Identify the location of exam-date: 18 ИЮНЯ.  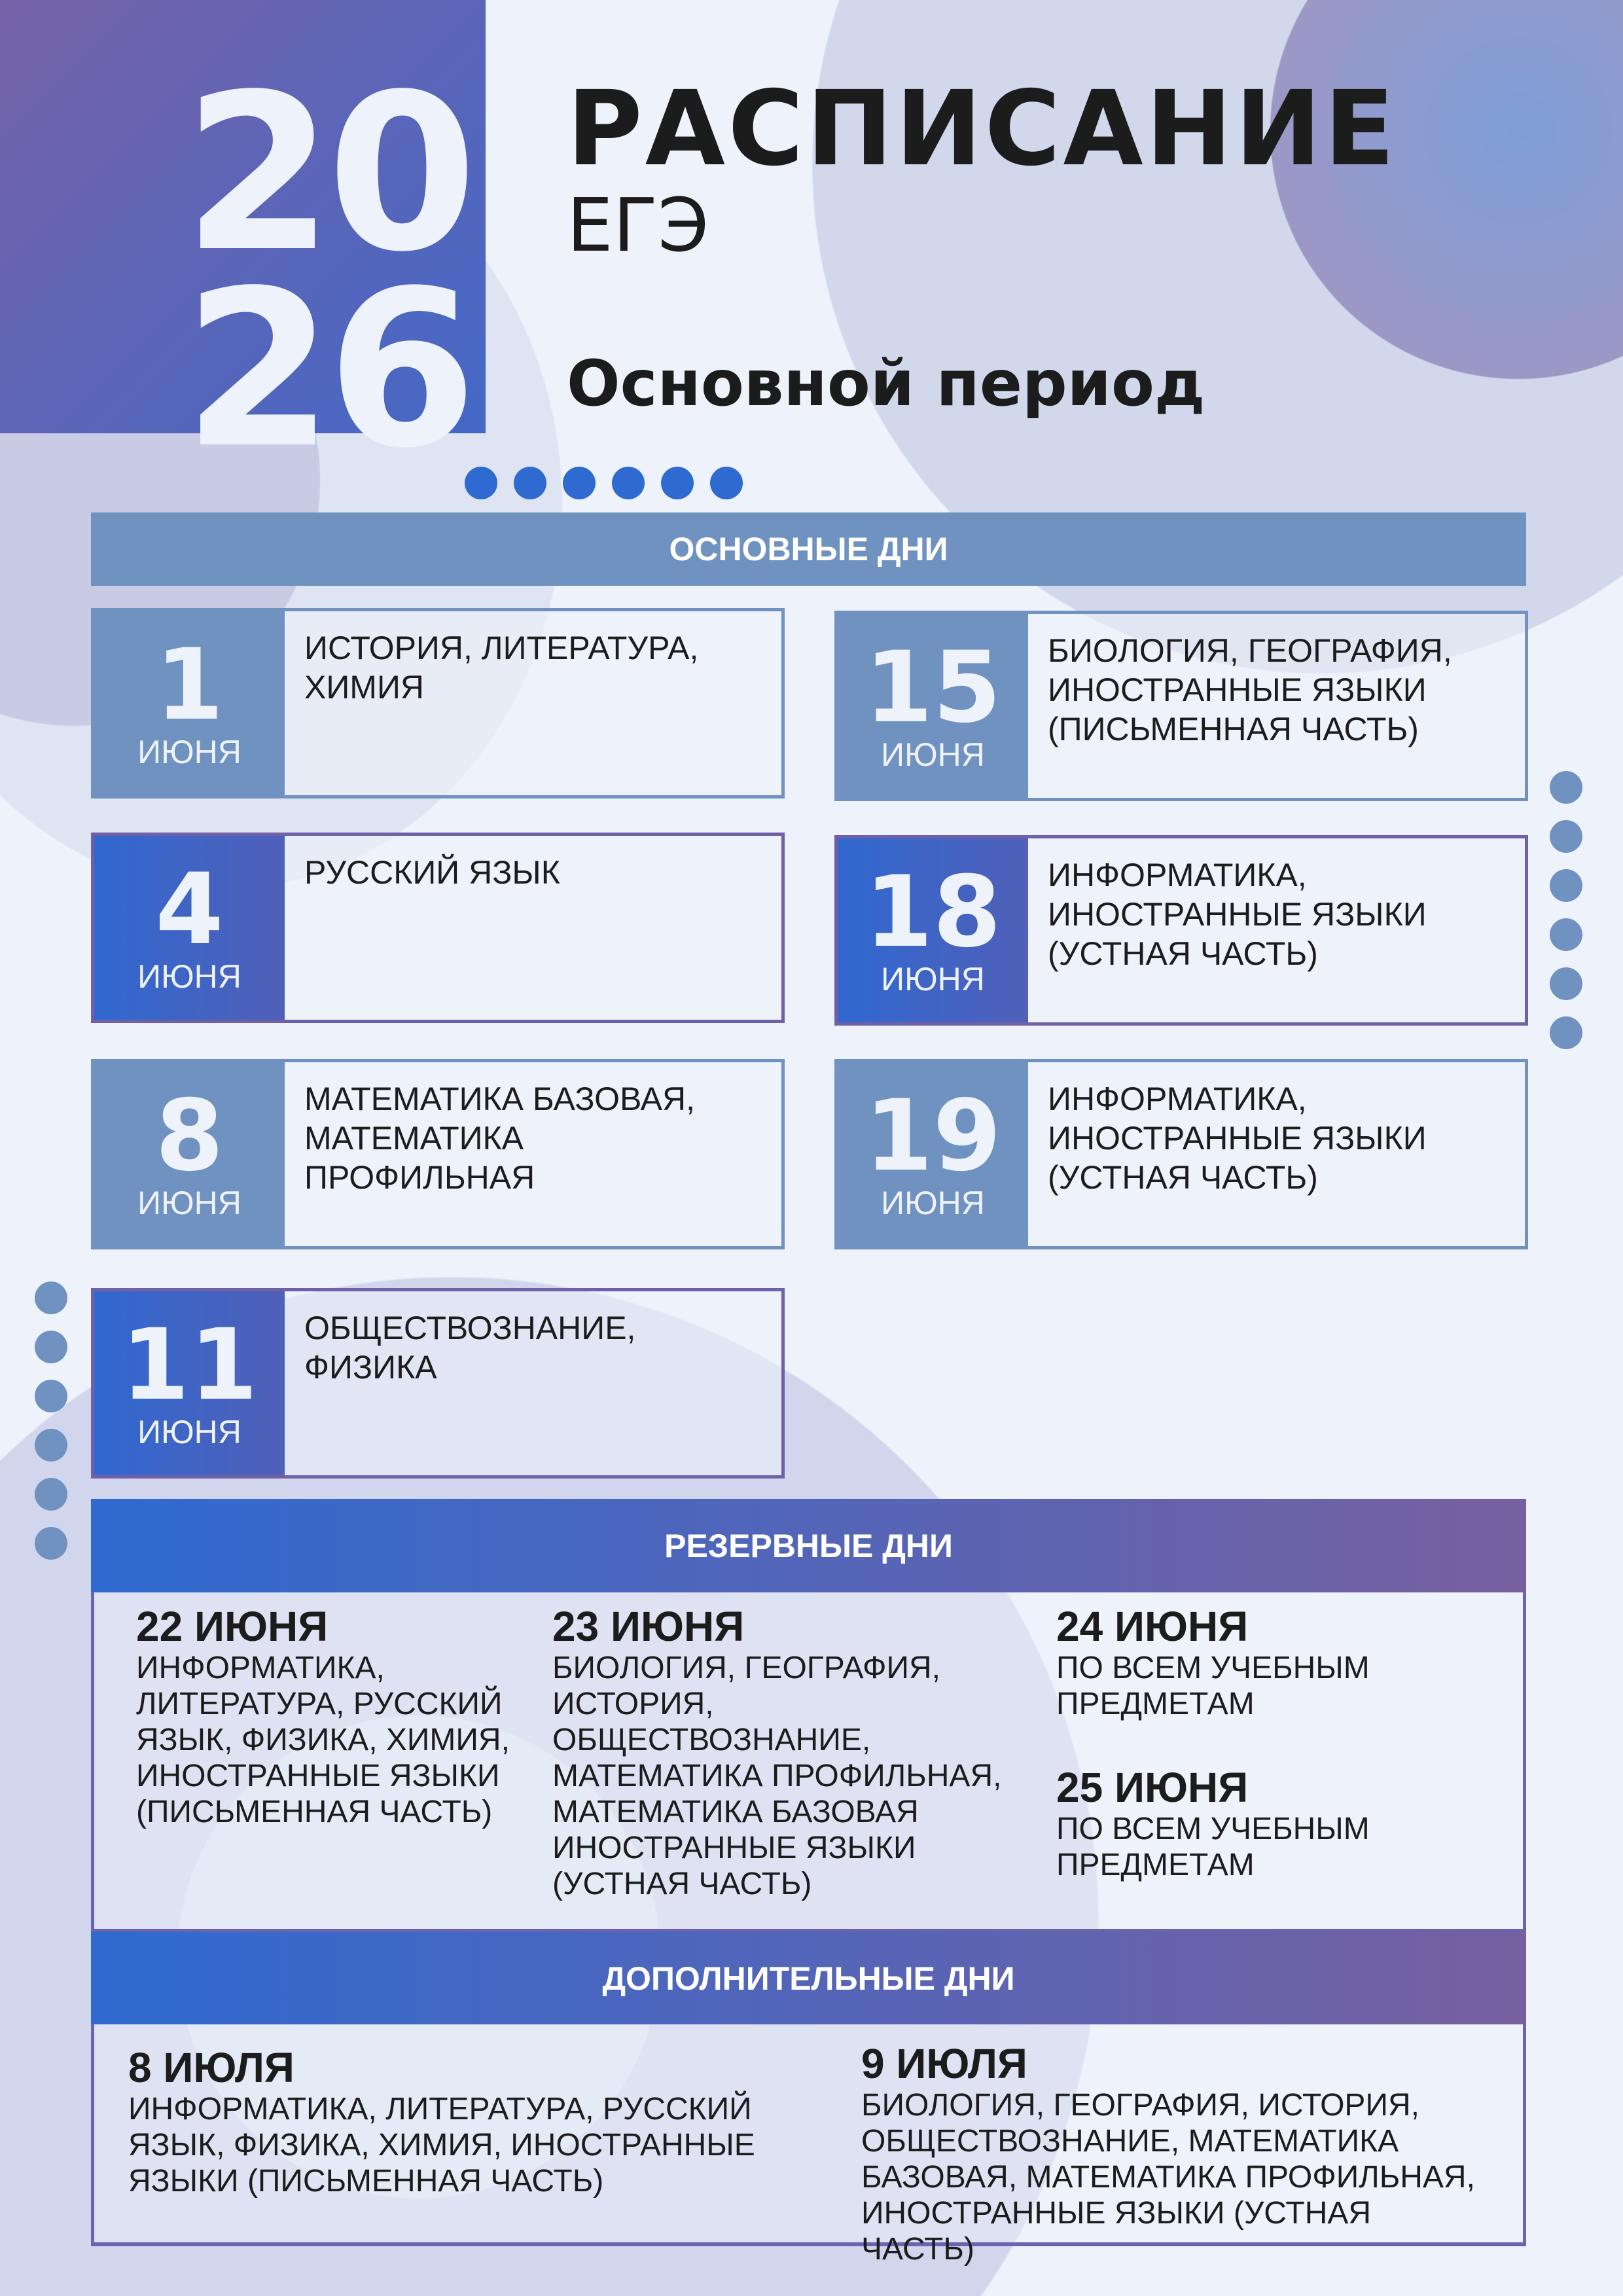
(933, 930).